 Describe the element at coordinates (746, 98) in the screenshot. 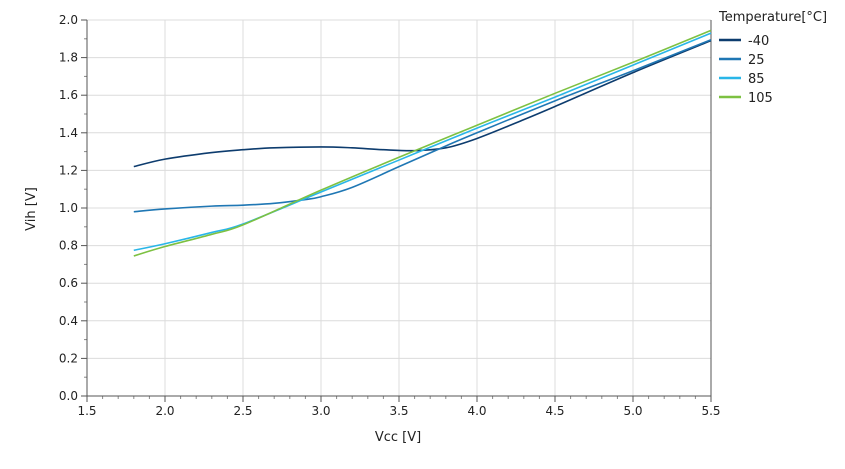

I see `legend-item: 105` at that location.